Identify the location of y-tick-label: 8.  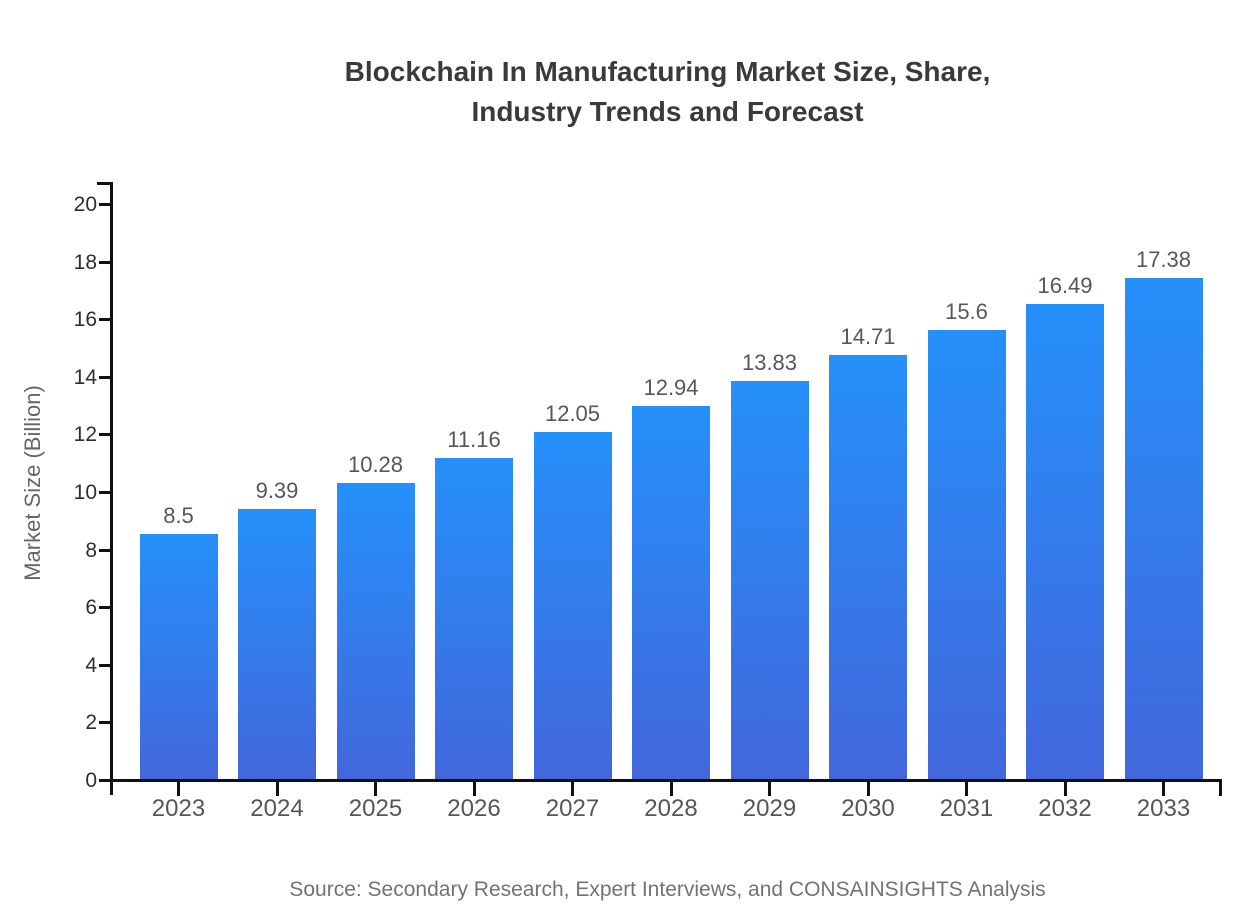
(91, 550).